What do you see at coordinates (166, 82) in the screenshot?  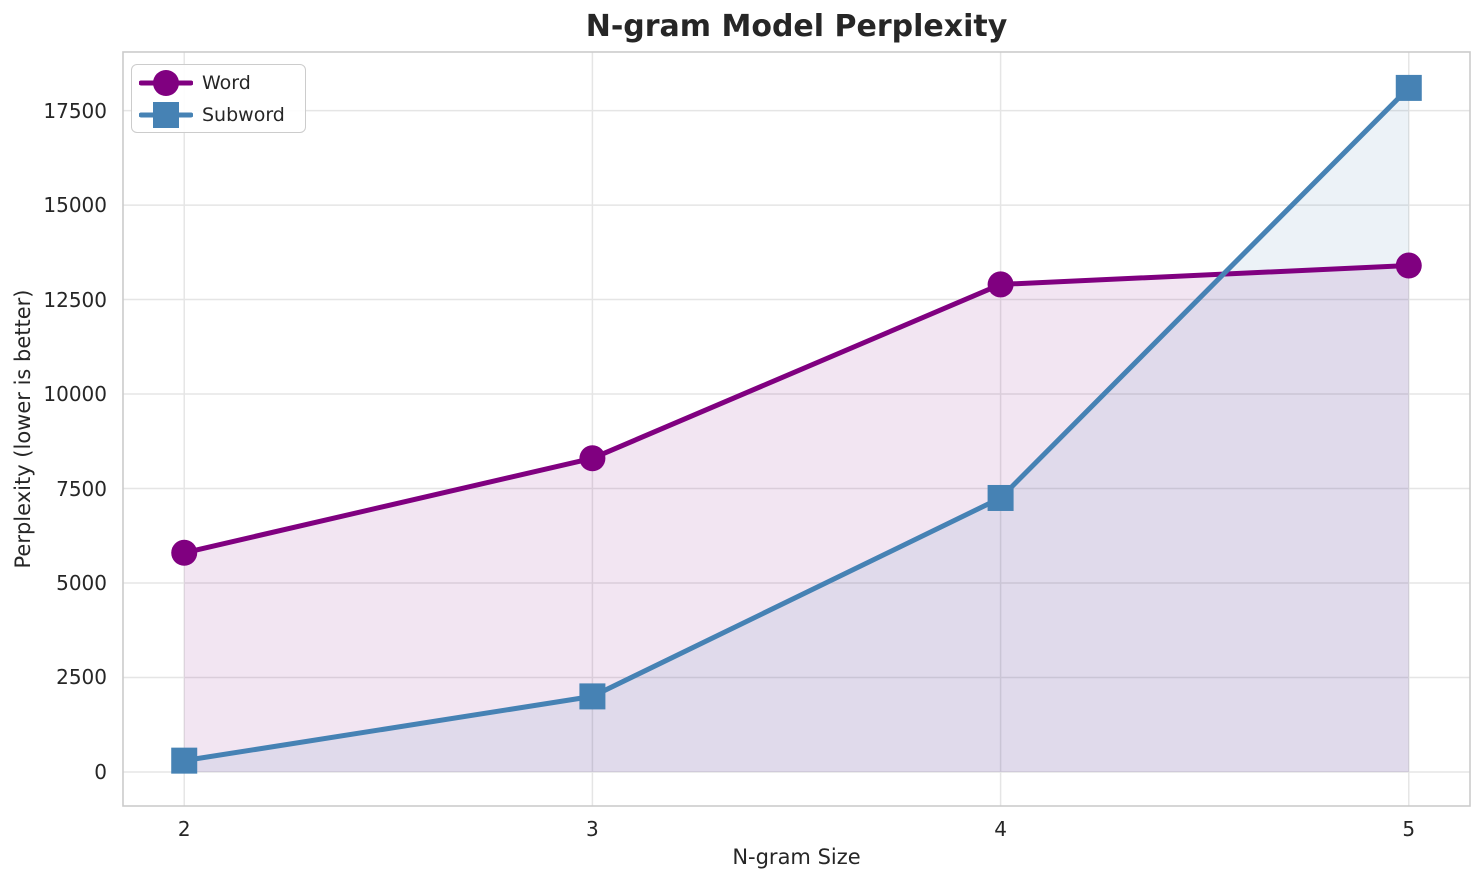 I see `legend-circle-marker-icon` at bounding box center [166, 82].